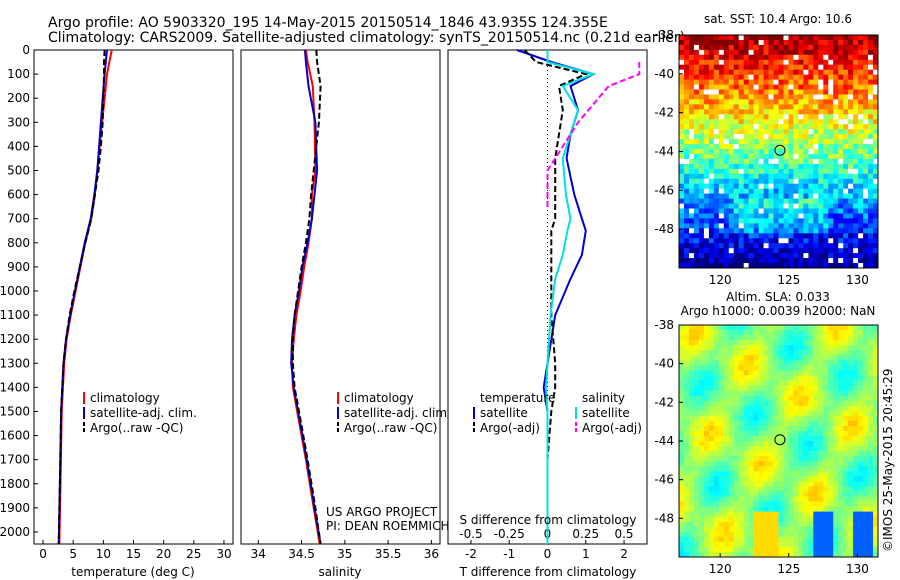  Describe the element at coordinates (18, 98) in the screenshot. I see `depth-tick-label: 200` at that location.